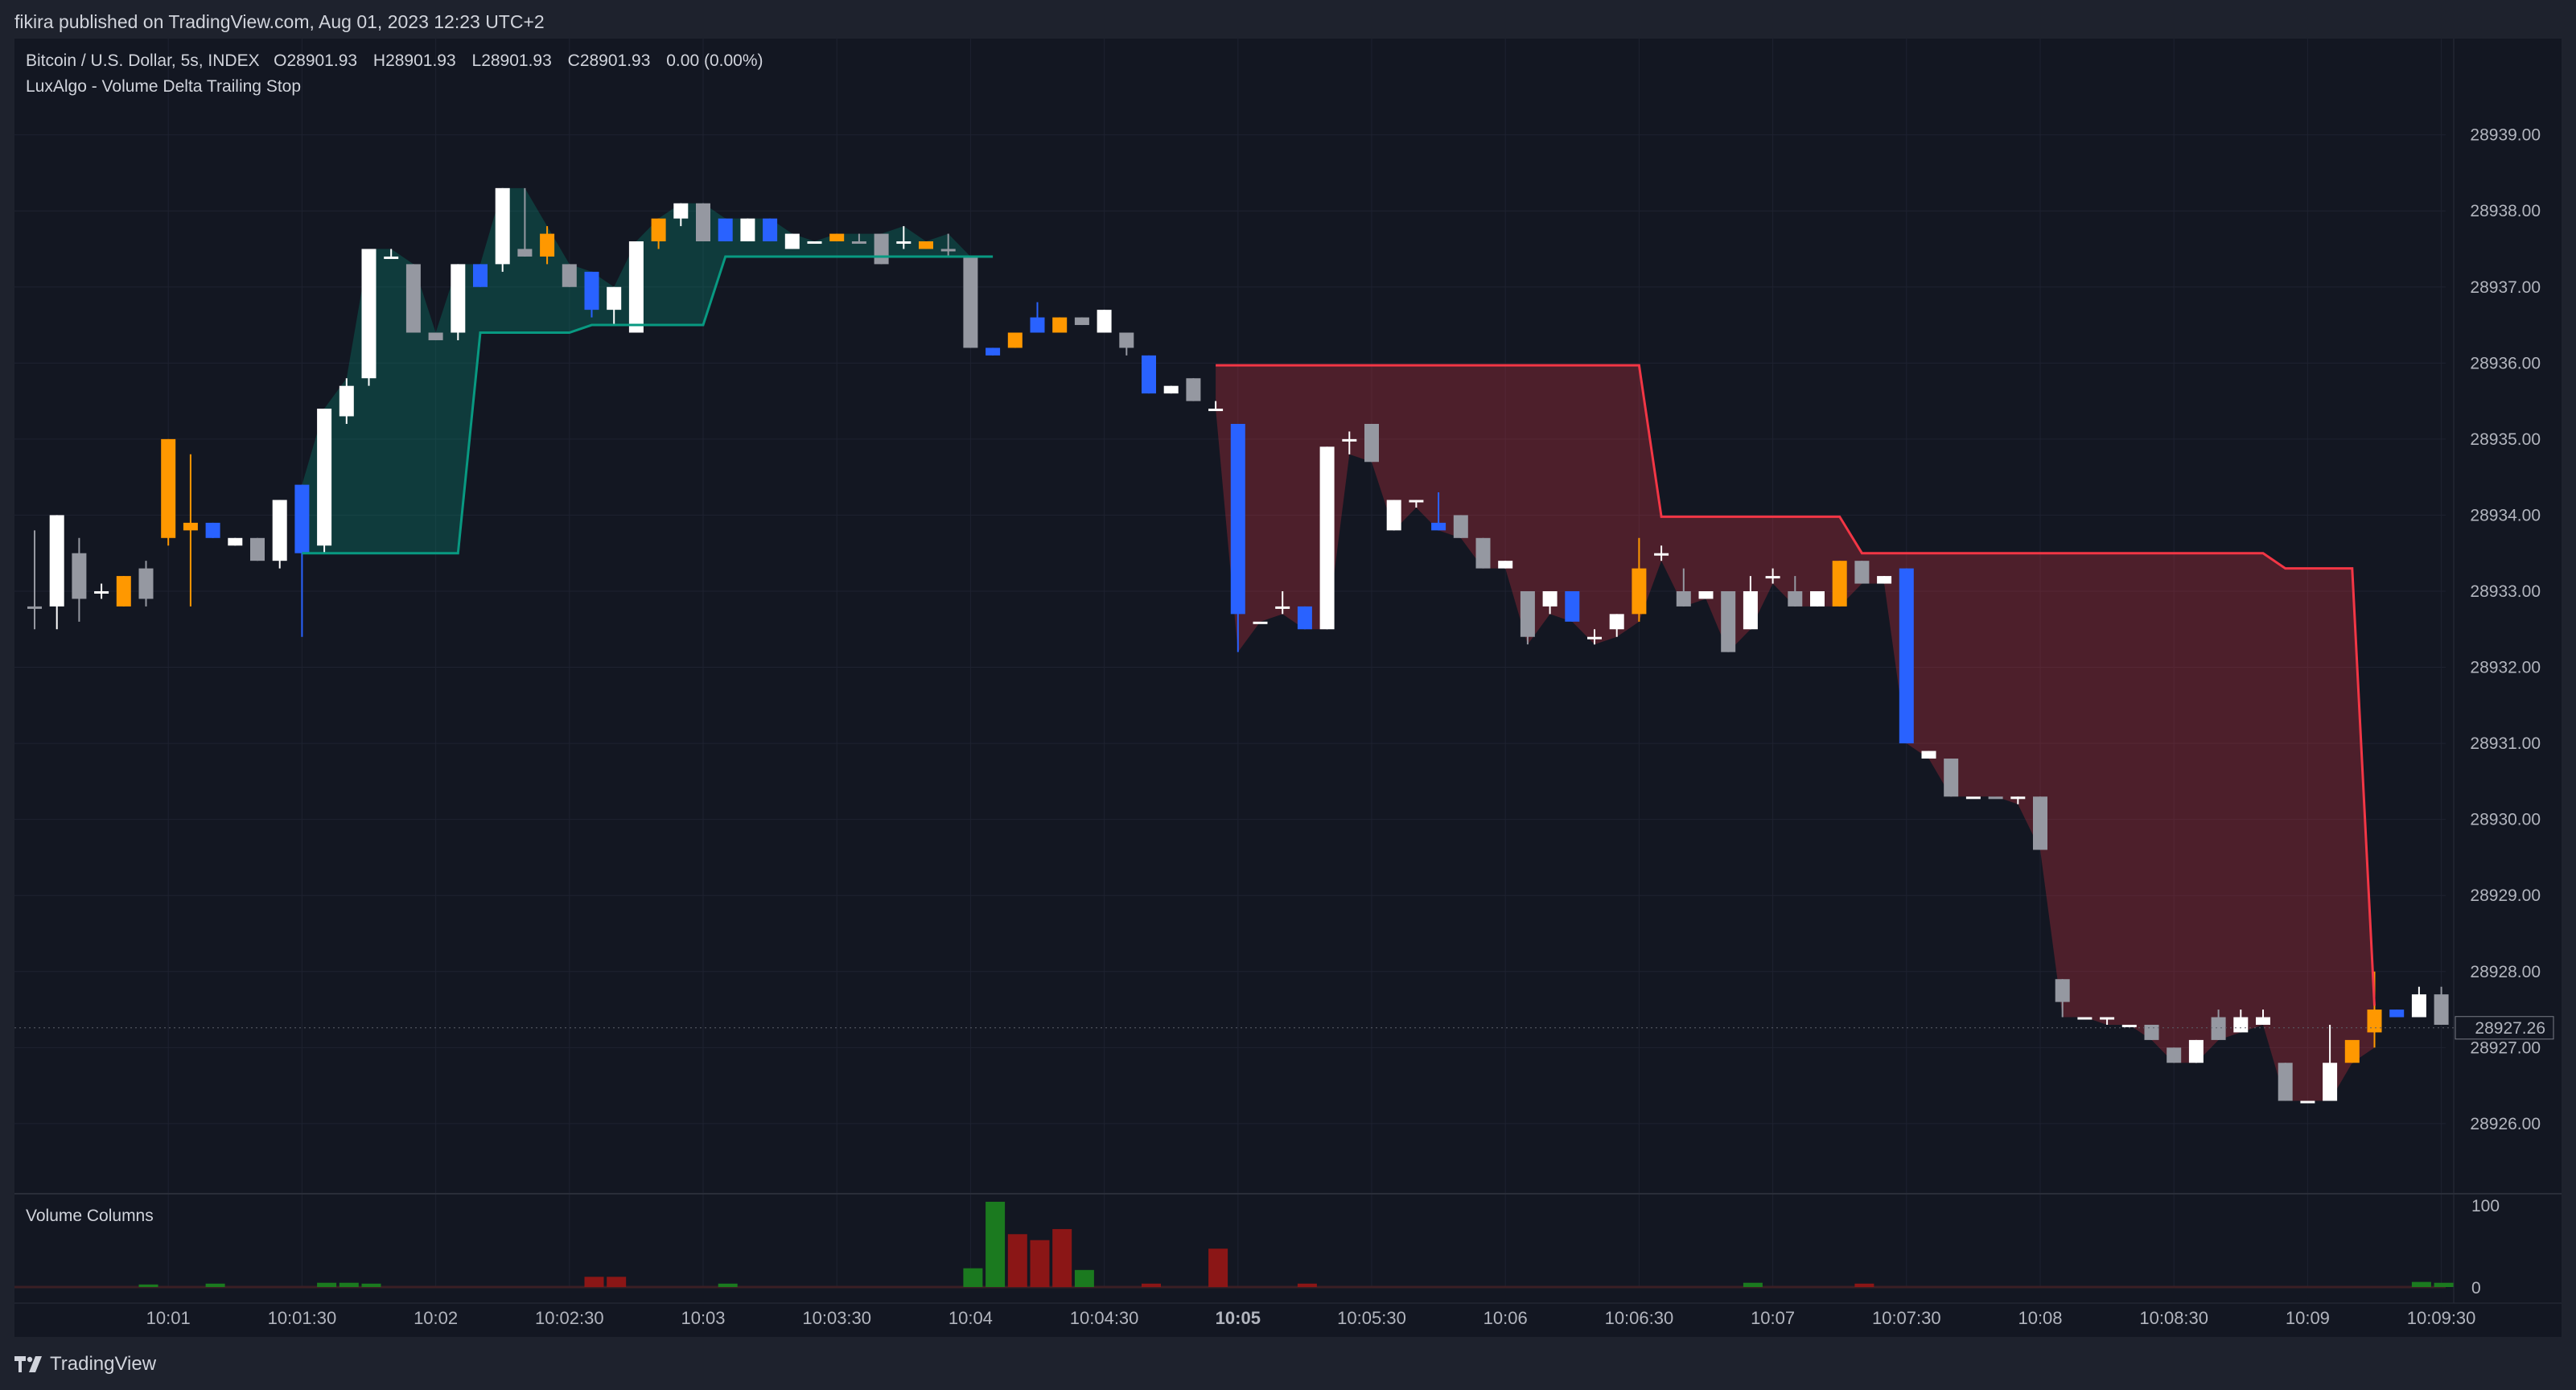 This screenshot has width=2576, height=1390. Describe the element at coordinates (164, 86) in the screenshot. I see `indicator-name: LuxAlgo - Volume Delta Trailing Stop` at that location.